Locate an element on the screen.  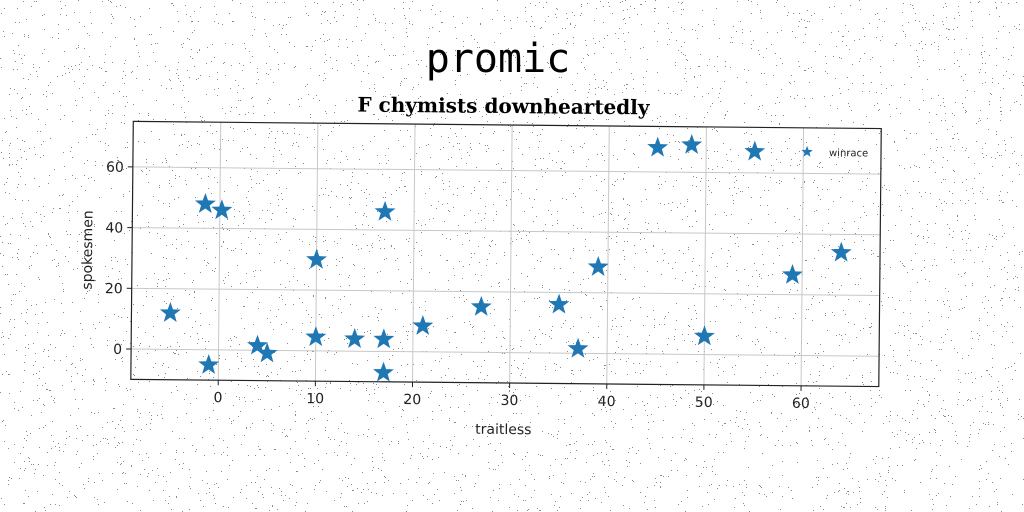
x-tick-label: 0 is located at coordinates (218, 398).